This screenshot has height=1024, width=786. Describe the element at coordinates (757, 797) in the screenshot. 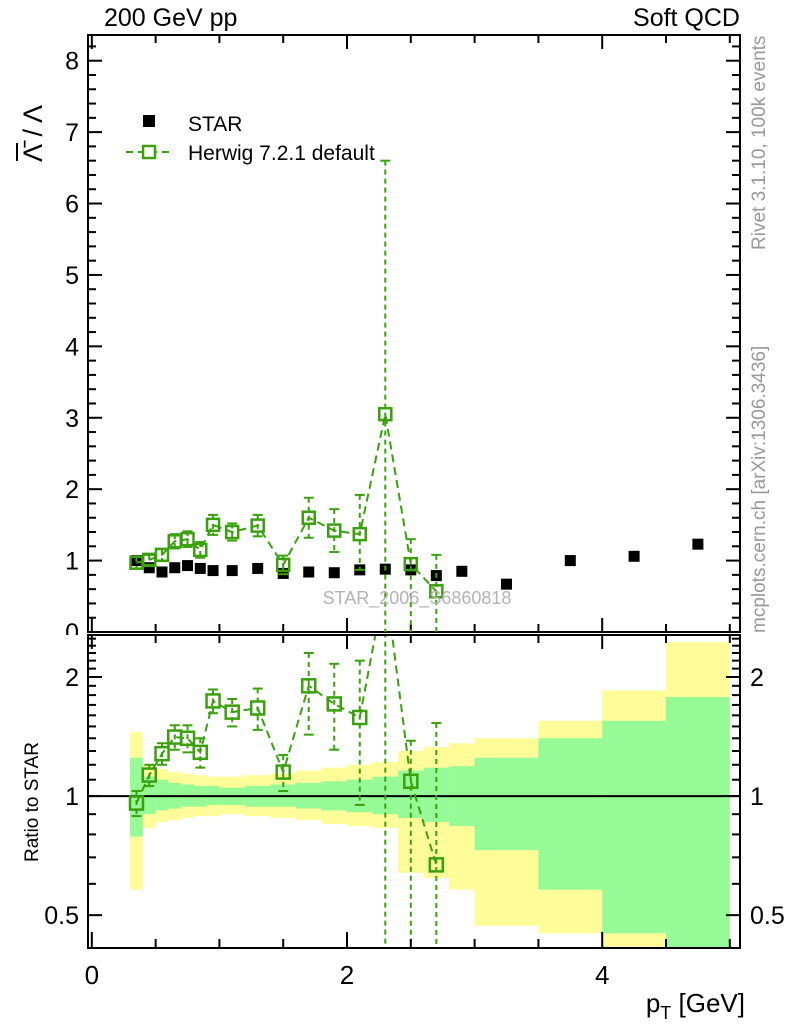

I see `ratio-y-tick-label-right: 1` at that location.